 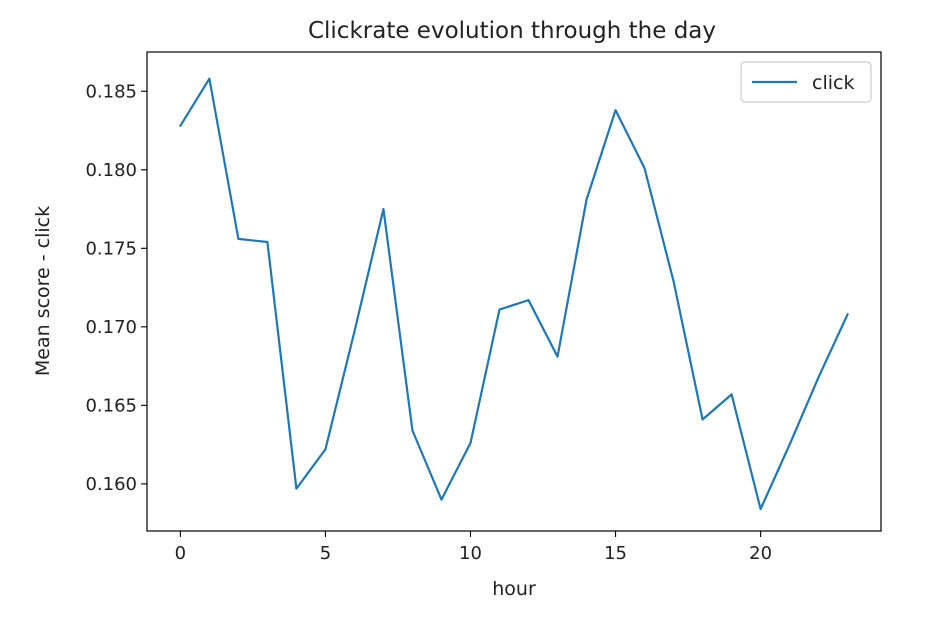 I want to click on legend-label-click: click, so click(x=833, y=83).